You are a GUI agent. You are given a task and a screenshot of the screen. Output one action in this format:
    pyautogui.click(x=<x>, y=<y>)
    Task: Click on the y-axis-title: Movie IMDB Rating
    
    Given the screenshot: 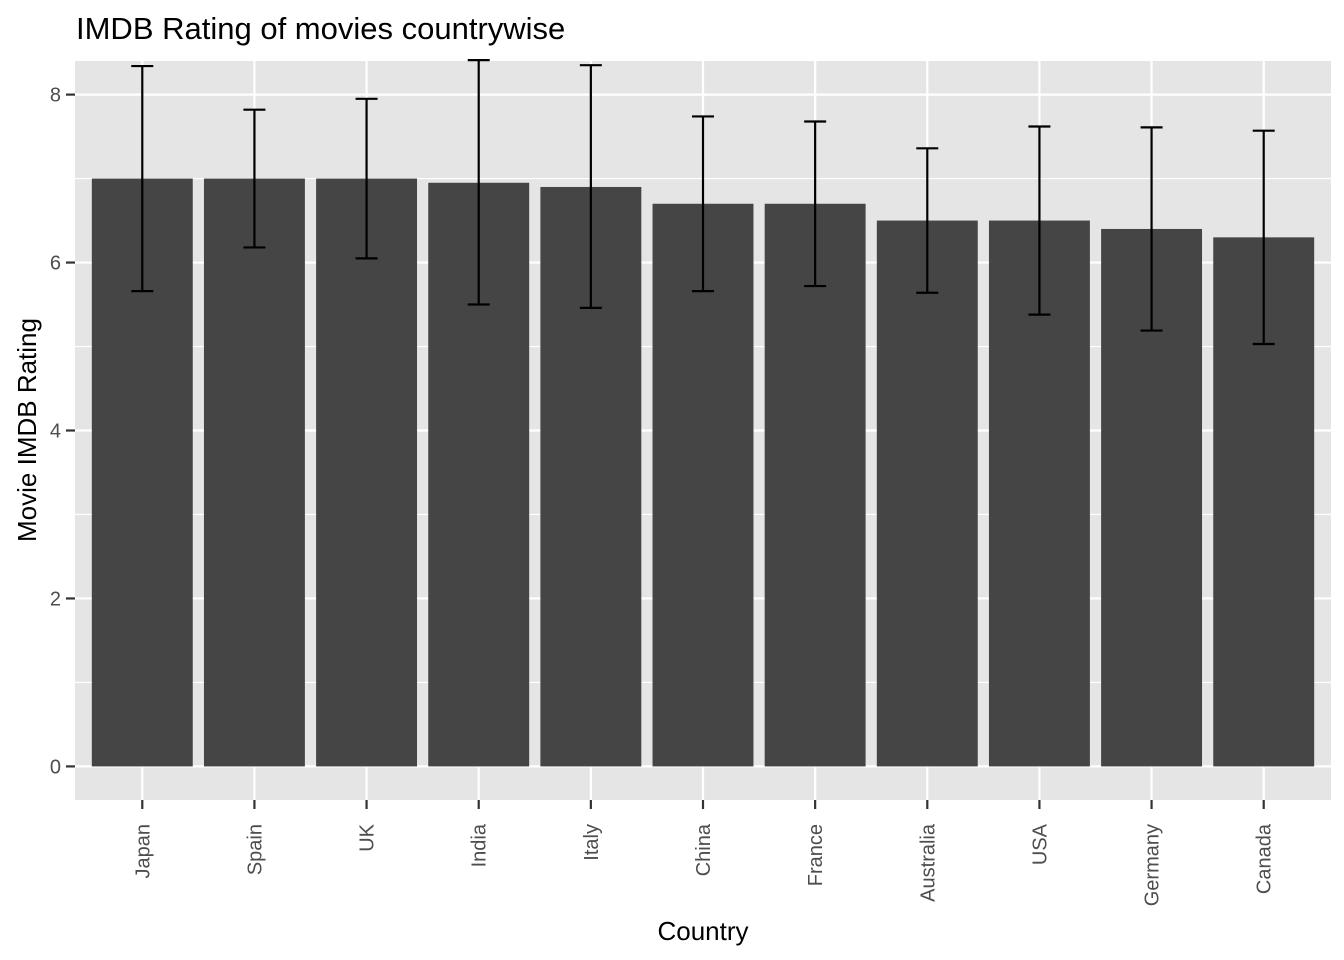 What is the action you would take?
    pyautogui.click(x=27, y=430)
    